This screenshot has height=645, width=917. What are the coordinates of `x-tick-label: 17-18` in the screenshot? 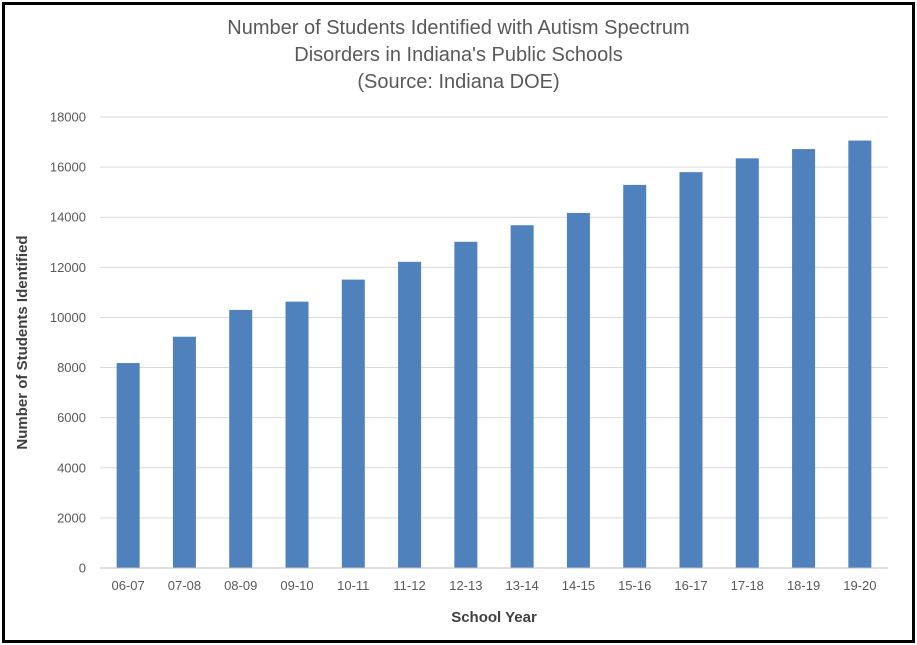 It's located at (747, 585).